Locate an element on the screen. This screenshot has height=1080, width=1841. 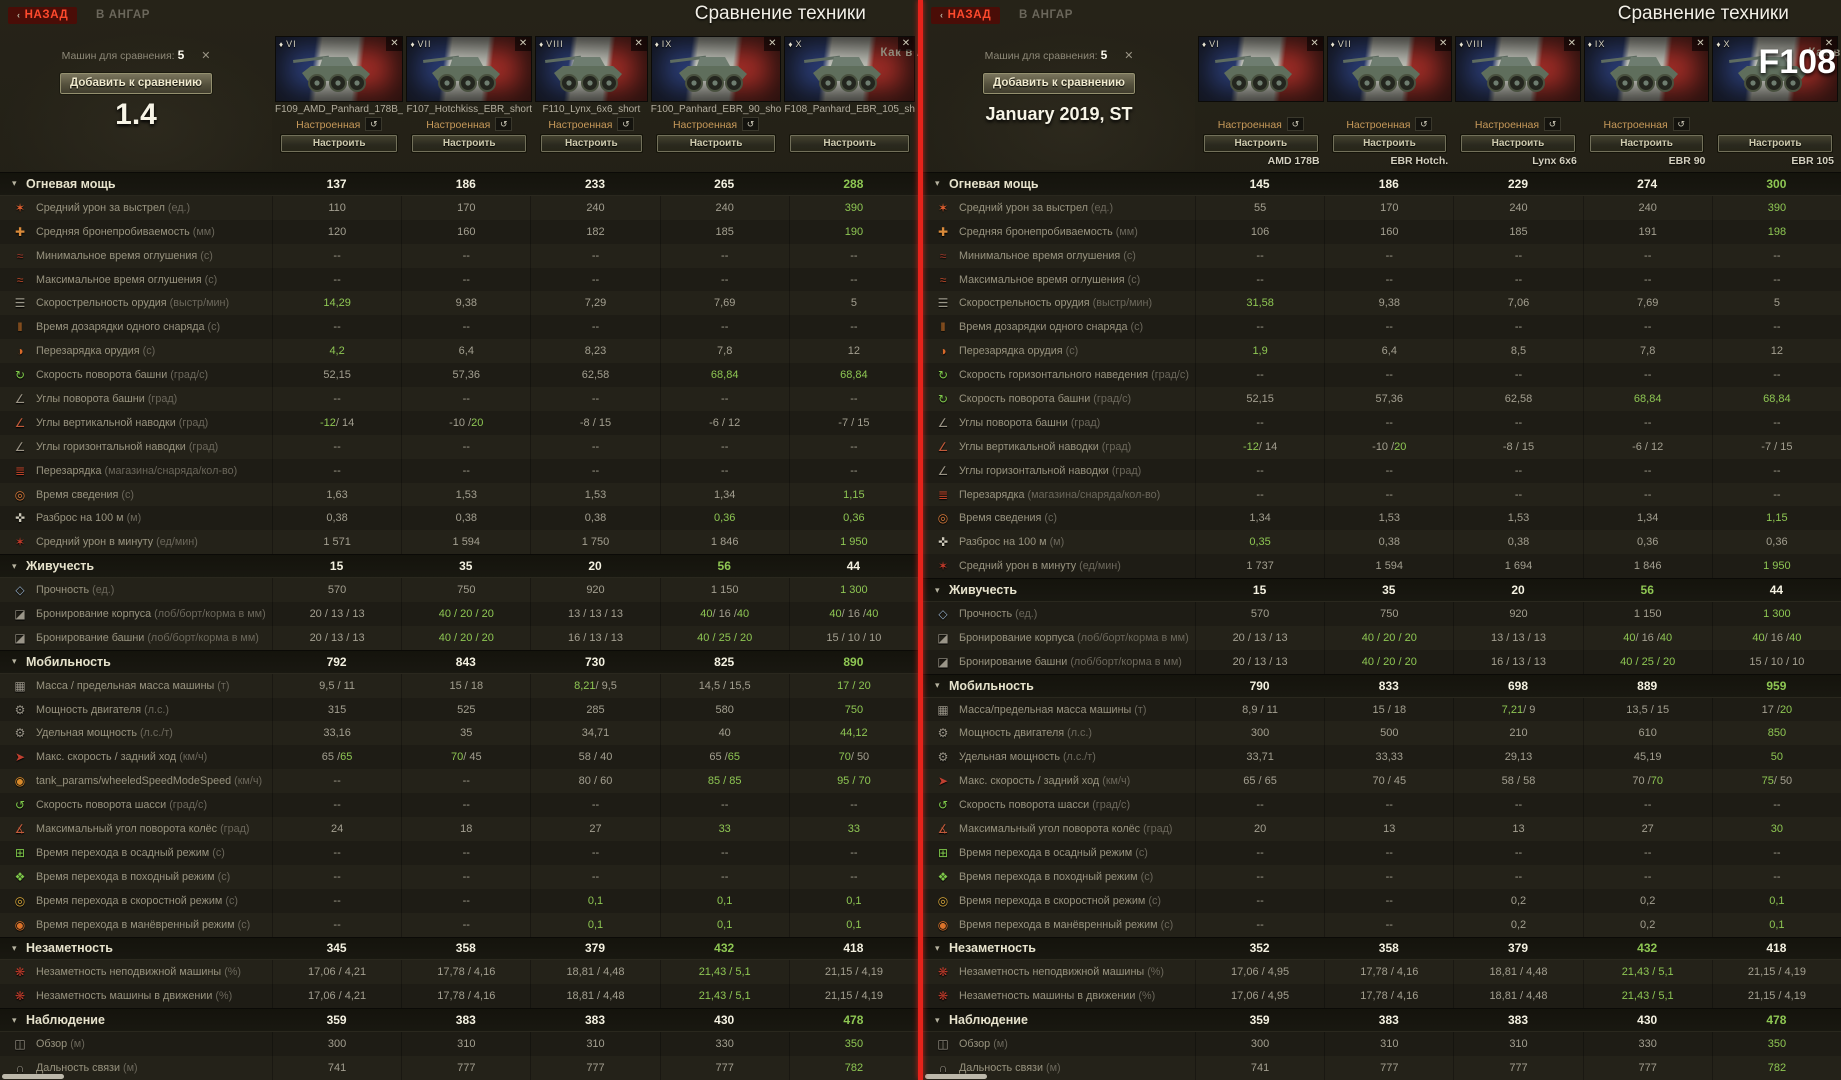
section-row: ▾ Незаметность 345 358 379 432 418 is located at coordinates (459, 948).